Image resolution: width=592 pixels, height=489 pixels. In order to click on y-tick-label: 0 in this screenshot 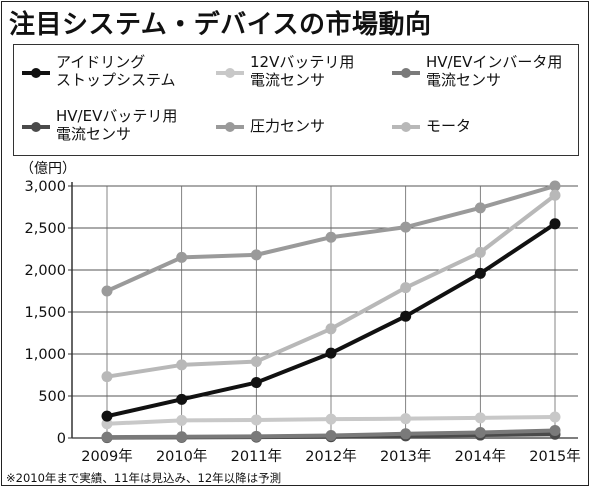, I will do `click(61, 439)`.